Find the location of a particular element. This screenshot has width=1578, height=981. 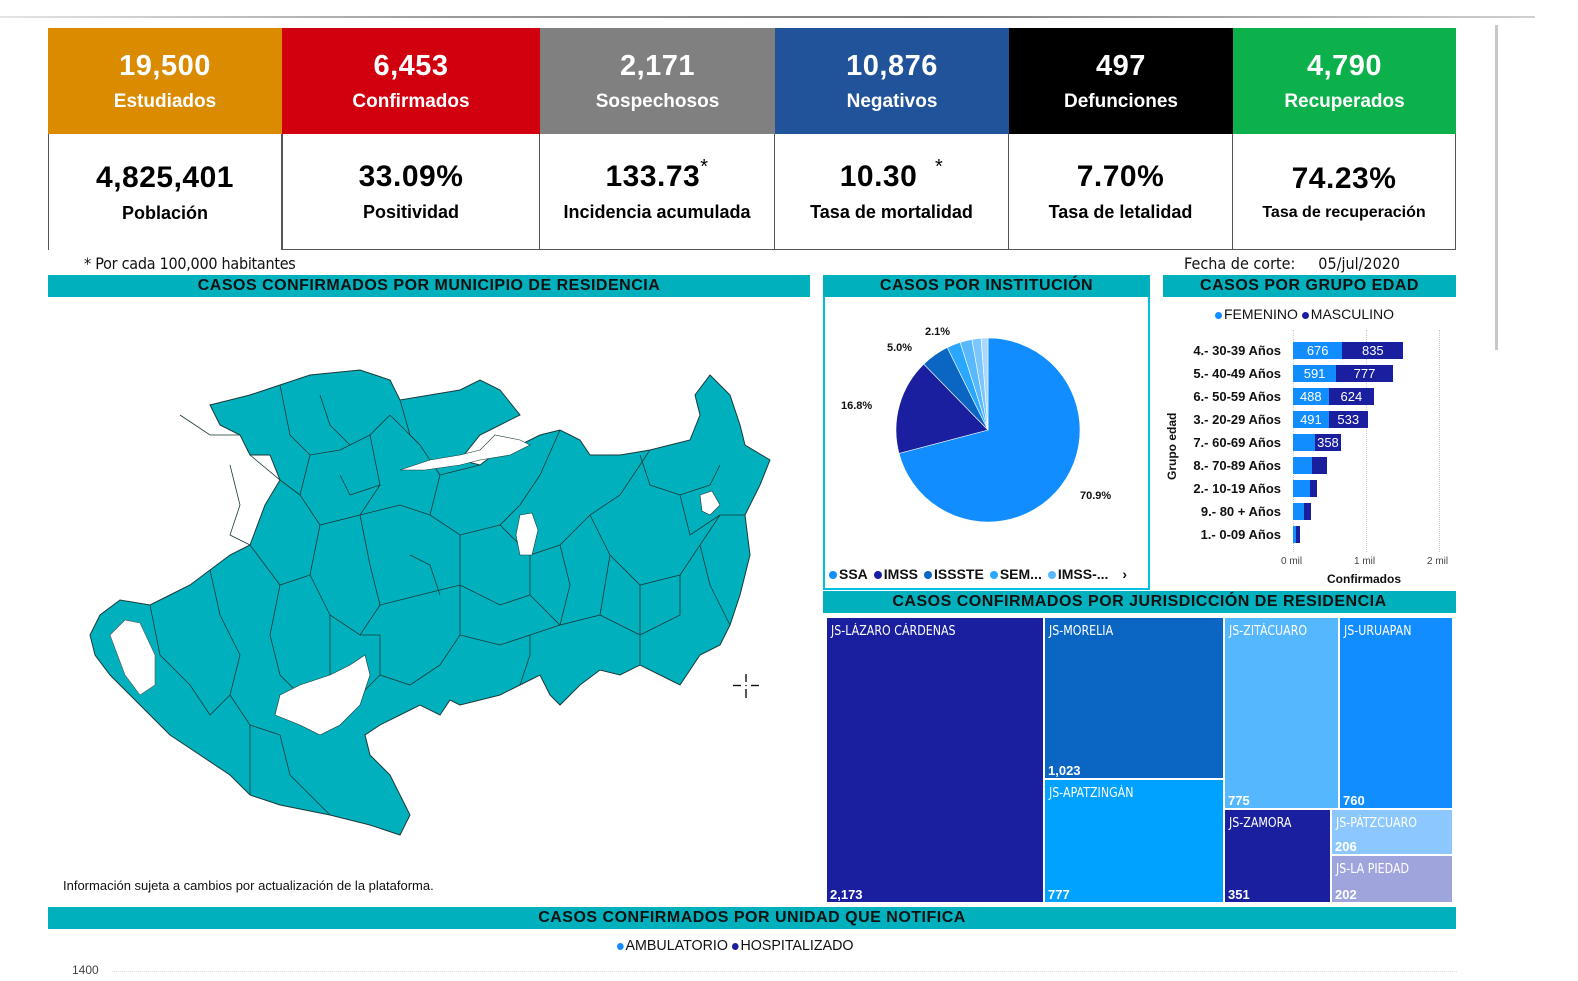

pie-slice-otros2 is located at coordinates (984, 384).